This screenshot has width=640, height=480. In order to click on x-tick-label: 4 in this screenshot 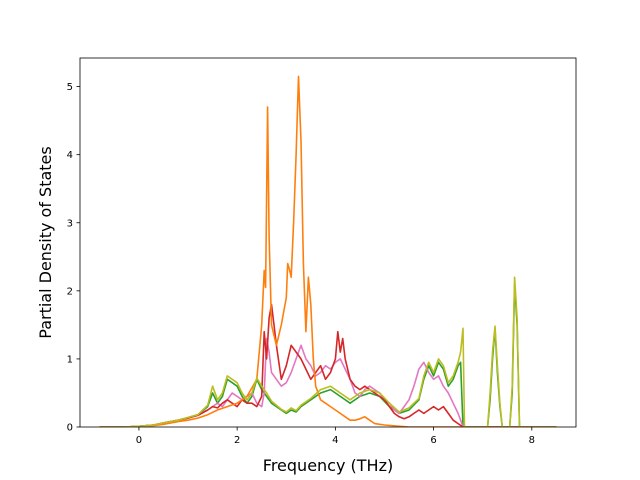, I will do `click(335, 440)`.